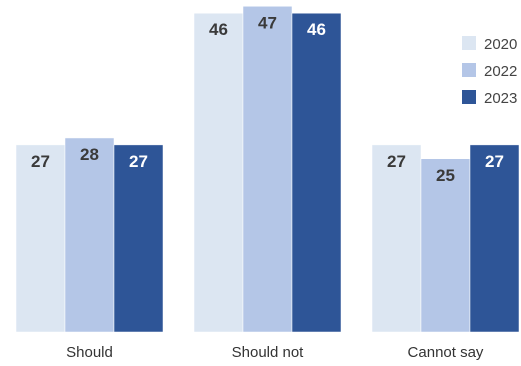 The image size is (521, 366). I want to click on bar-should-2023, so click(138, 238).